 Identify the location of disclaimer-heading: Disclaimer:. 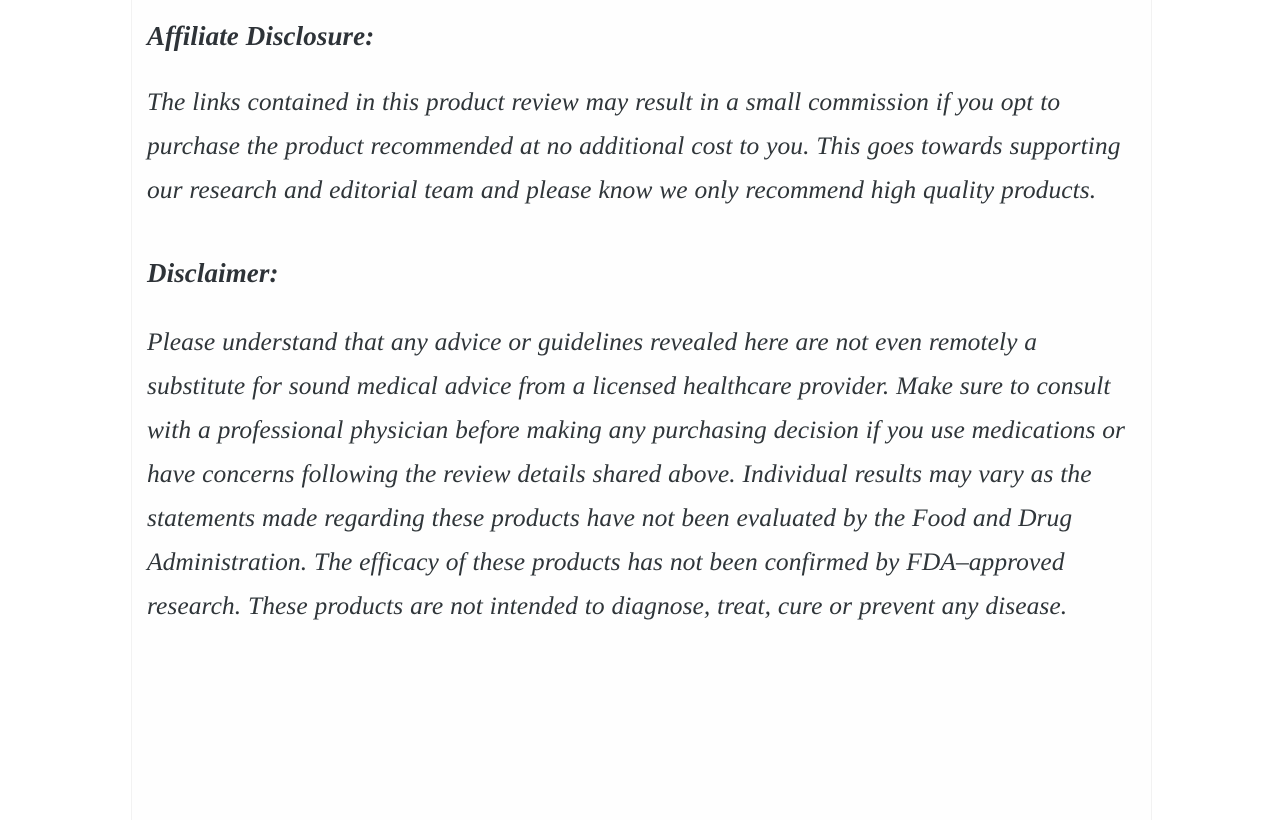
(213, 273).